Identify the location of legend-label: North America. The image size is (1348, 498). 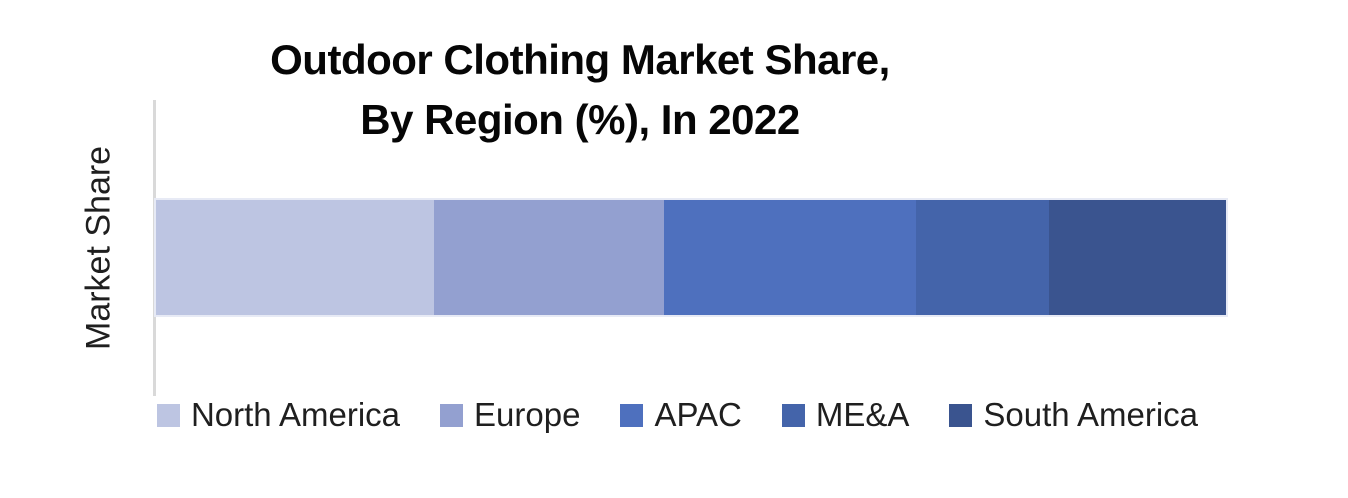
(295, 414).